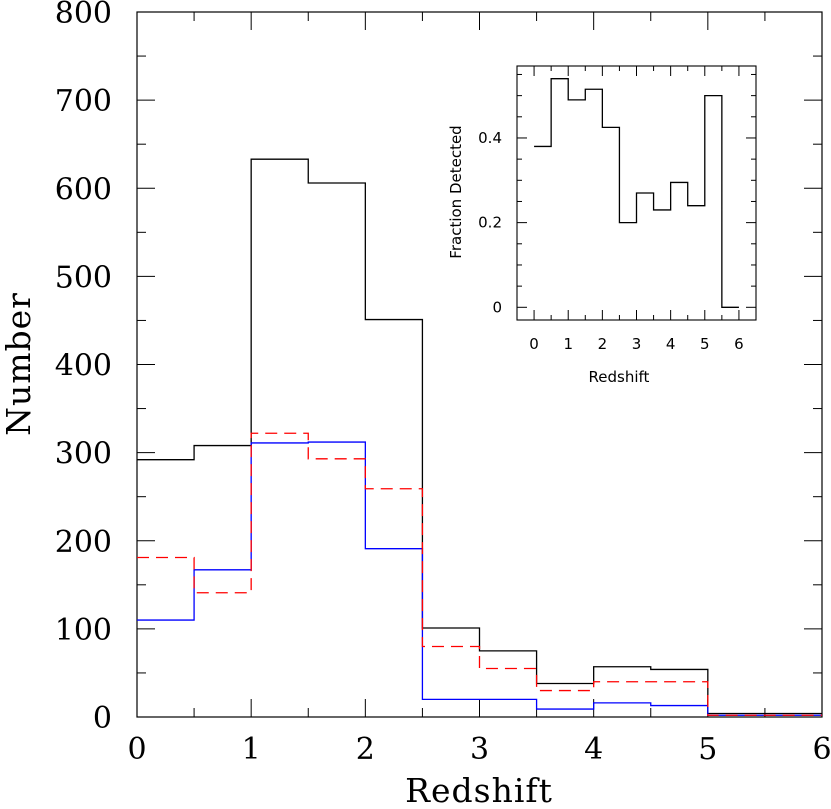 The width and height of the screenshot is (831, 809). What do you see at coordinates (83, 189) in the screenshot?
I see `main-y-tick-label: 600` at bounding box center [83, 189].